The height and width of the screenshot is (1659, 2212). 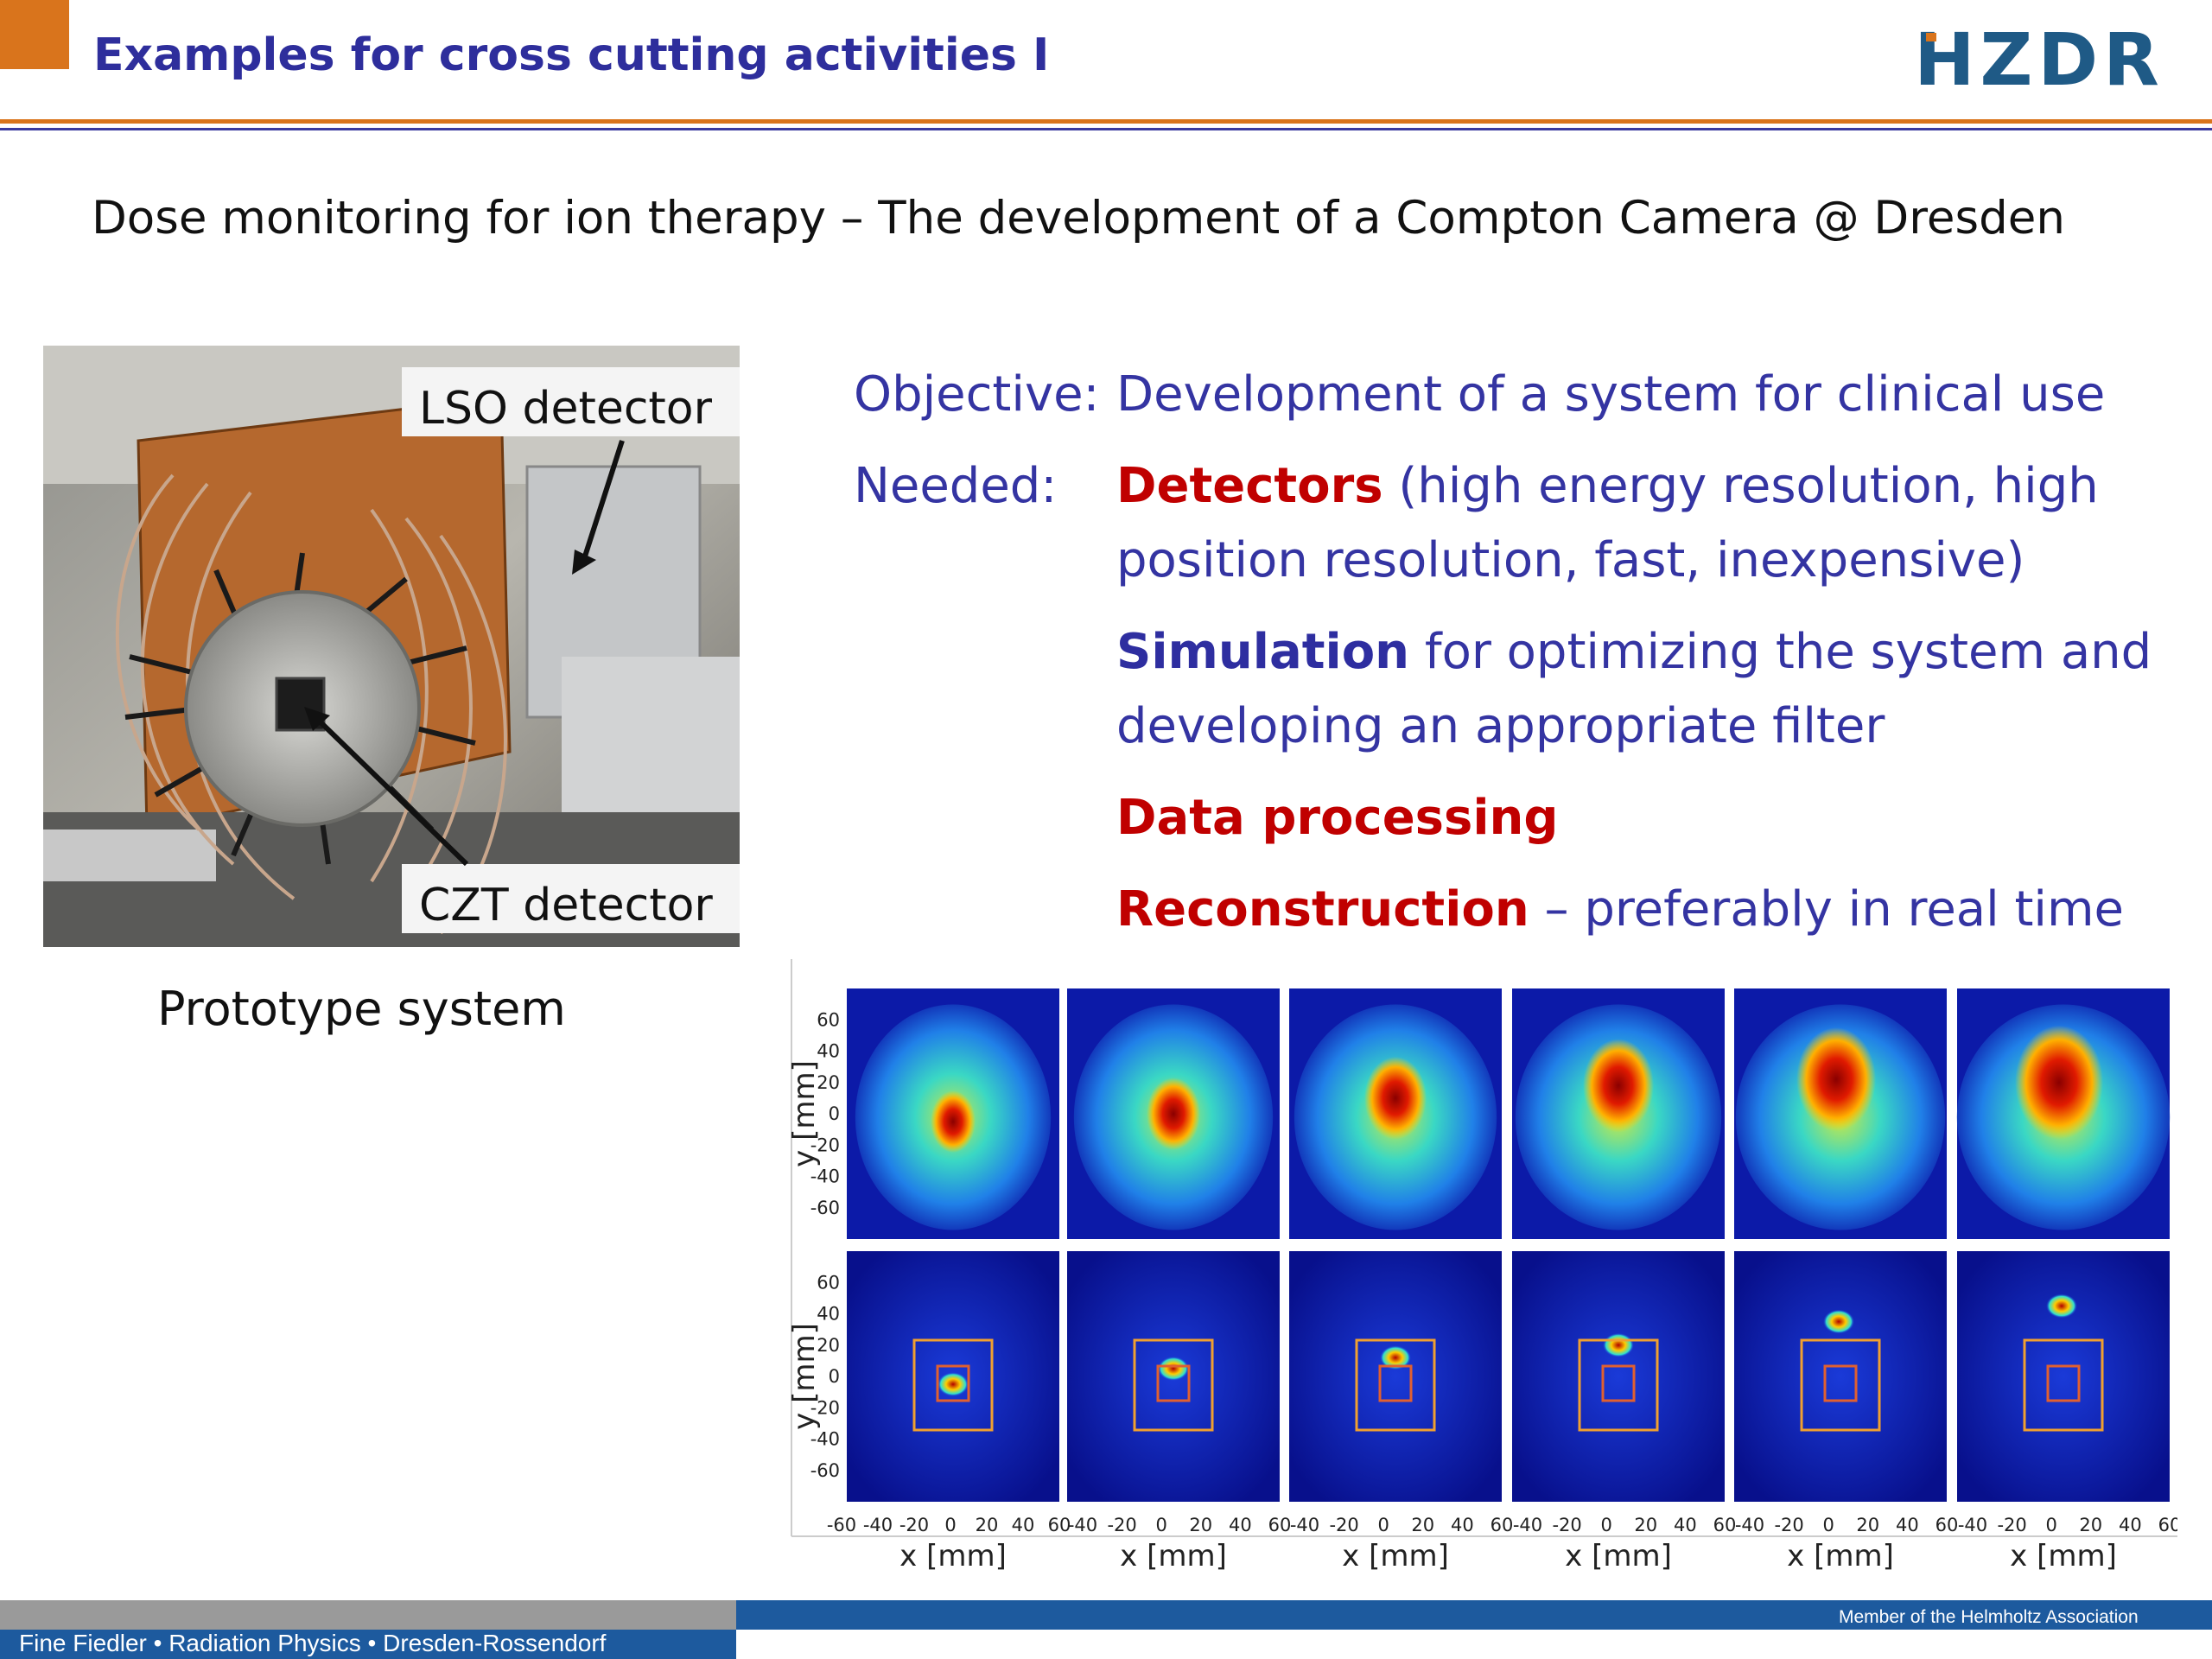 What do you see at coordinates (1989, 1617) in the screenshot?
I see `footer-membership: Member of the Helmholtz Association` at bounding box center [1989, 1617].